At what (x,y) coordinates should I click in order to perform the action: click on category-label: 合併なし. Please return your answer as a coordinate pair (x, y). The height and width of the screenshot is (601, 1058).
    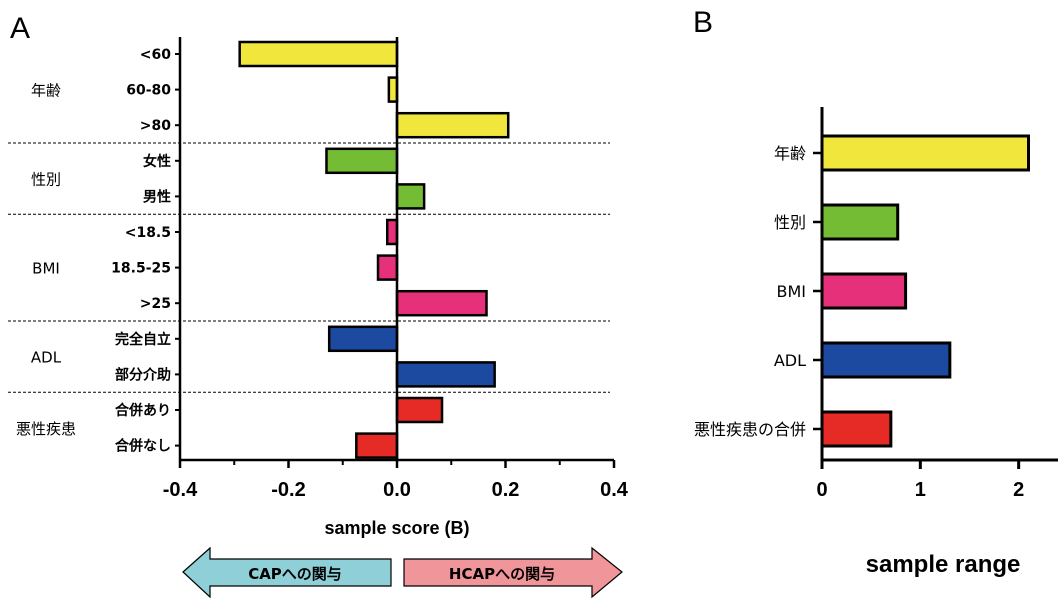
    Looking at the image, I should click on (143, 446).